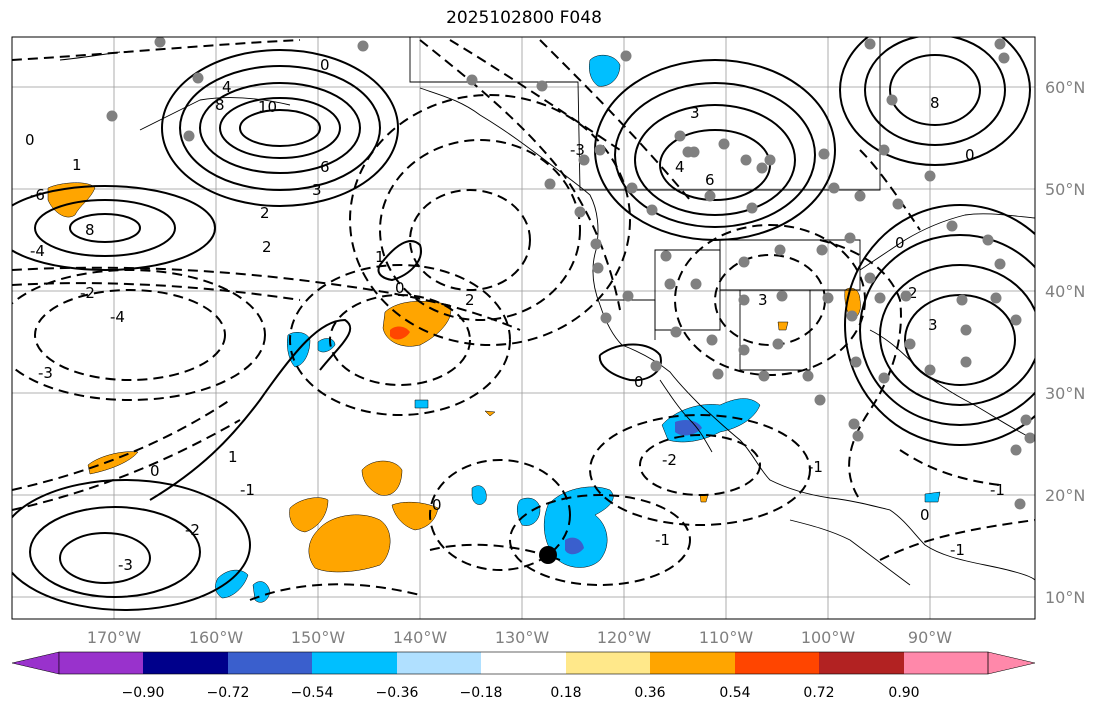  What do you see at coordinates (565, 693) in the screenshot?
I see `colorbar-tick: 0.18` at bounding box center [565, 693].